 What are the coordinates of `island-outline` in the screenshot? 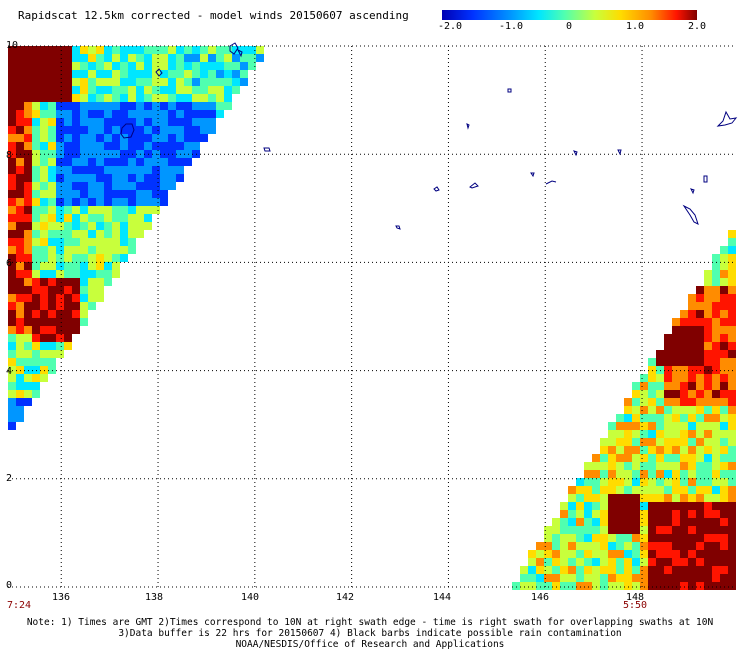 It's located at (705, 179).